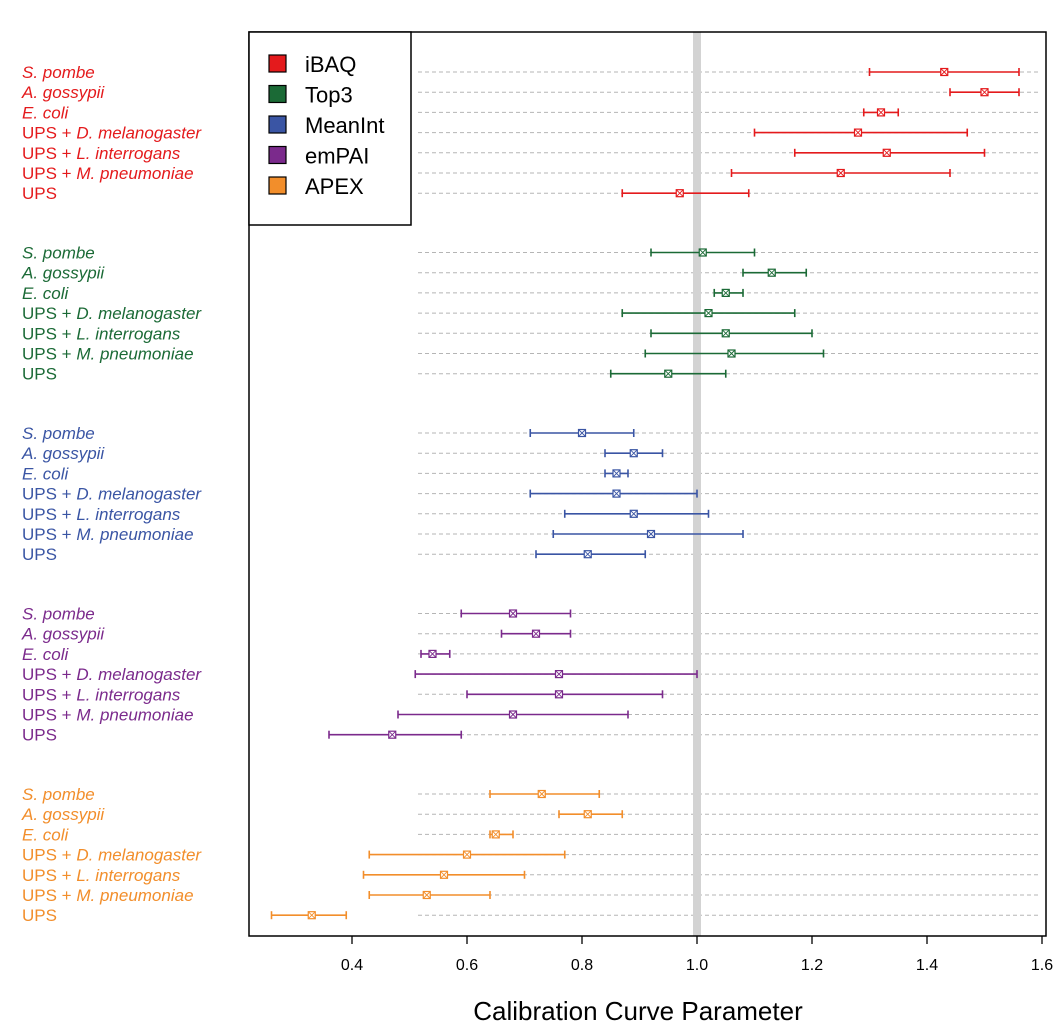  I want to click on x-tick-label: 0.6, so click(467, 965).